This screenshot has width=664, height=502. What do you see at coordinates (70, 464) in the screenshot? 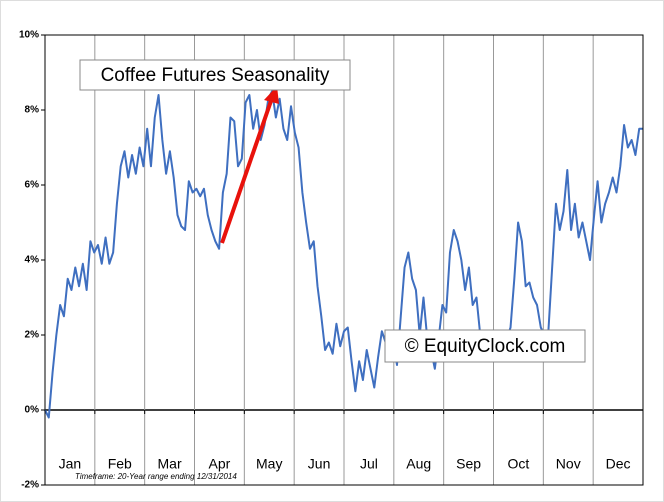
I see `x-tick-label: Jan` at bounding box center [70, 464].